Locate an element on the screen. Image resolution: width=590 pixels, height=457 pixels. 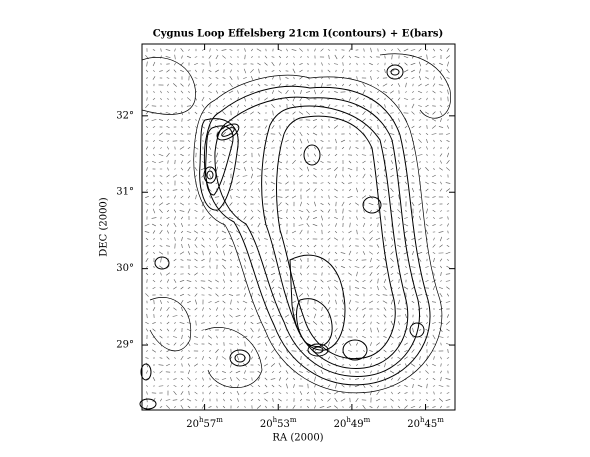
y-tick-label: 32° is located at coordinates (125, 115).